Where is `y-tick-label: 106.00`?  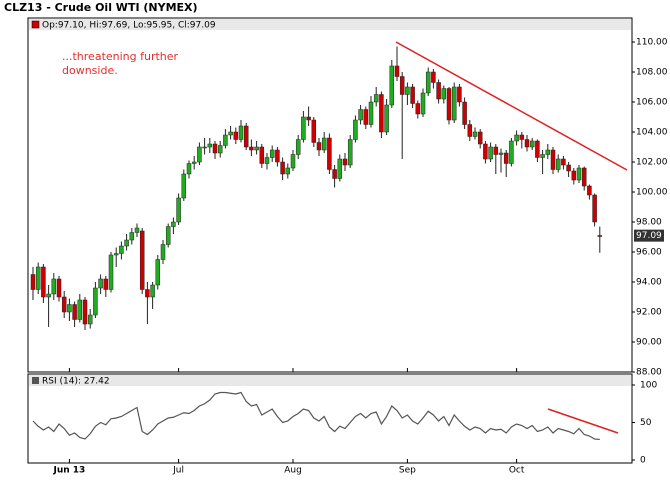 y-tick-label: 106.00 is located at coordinates (652, 103).